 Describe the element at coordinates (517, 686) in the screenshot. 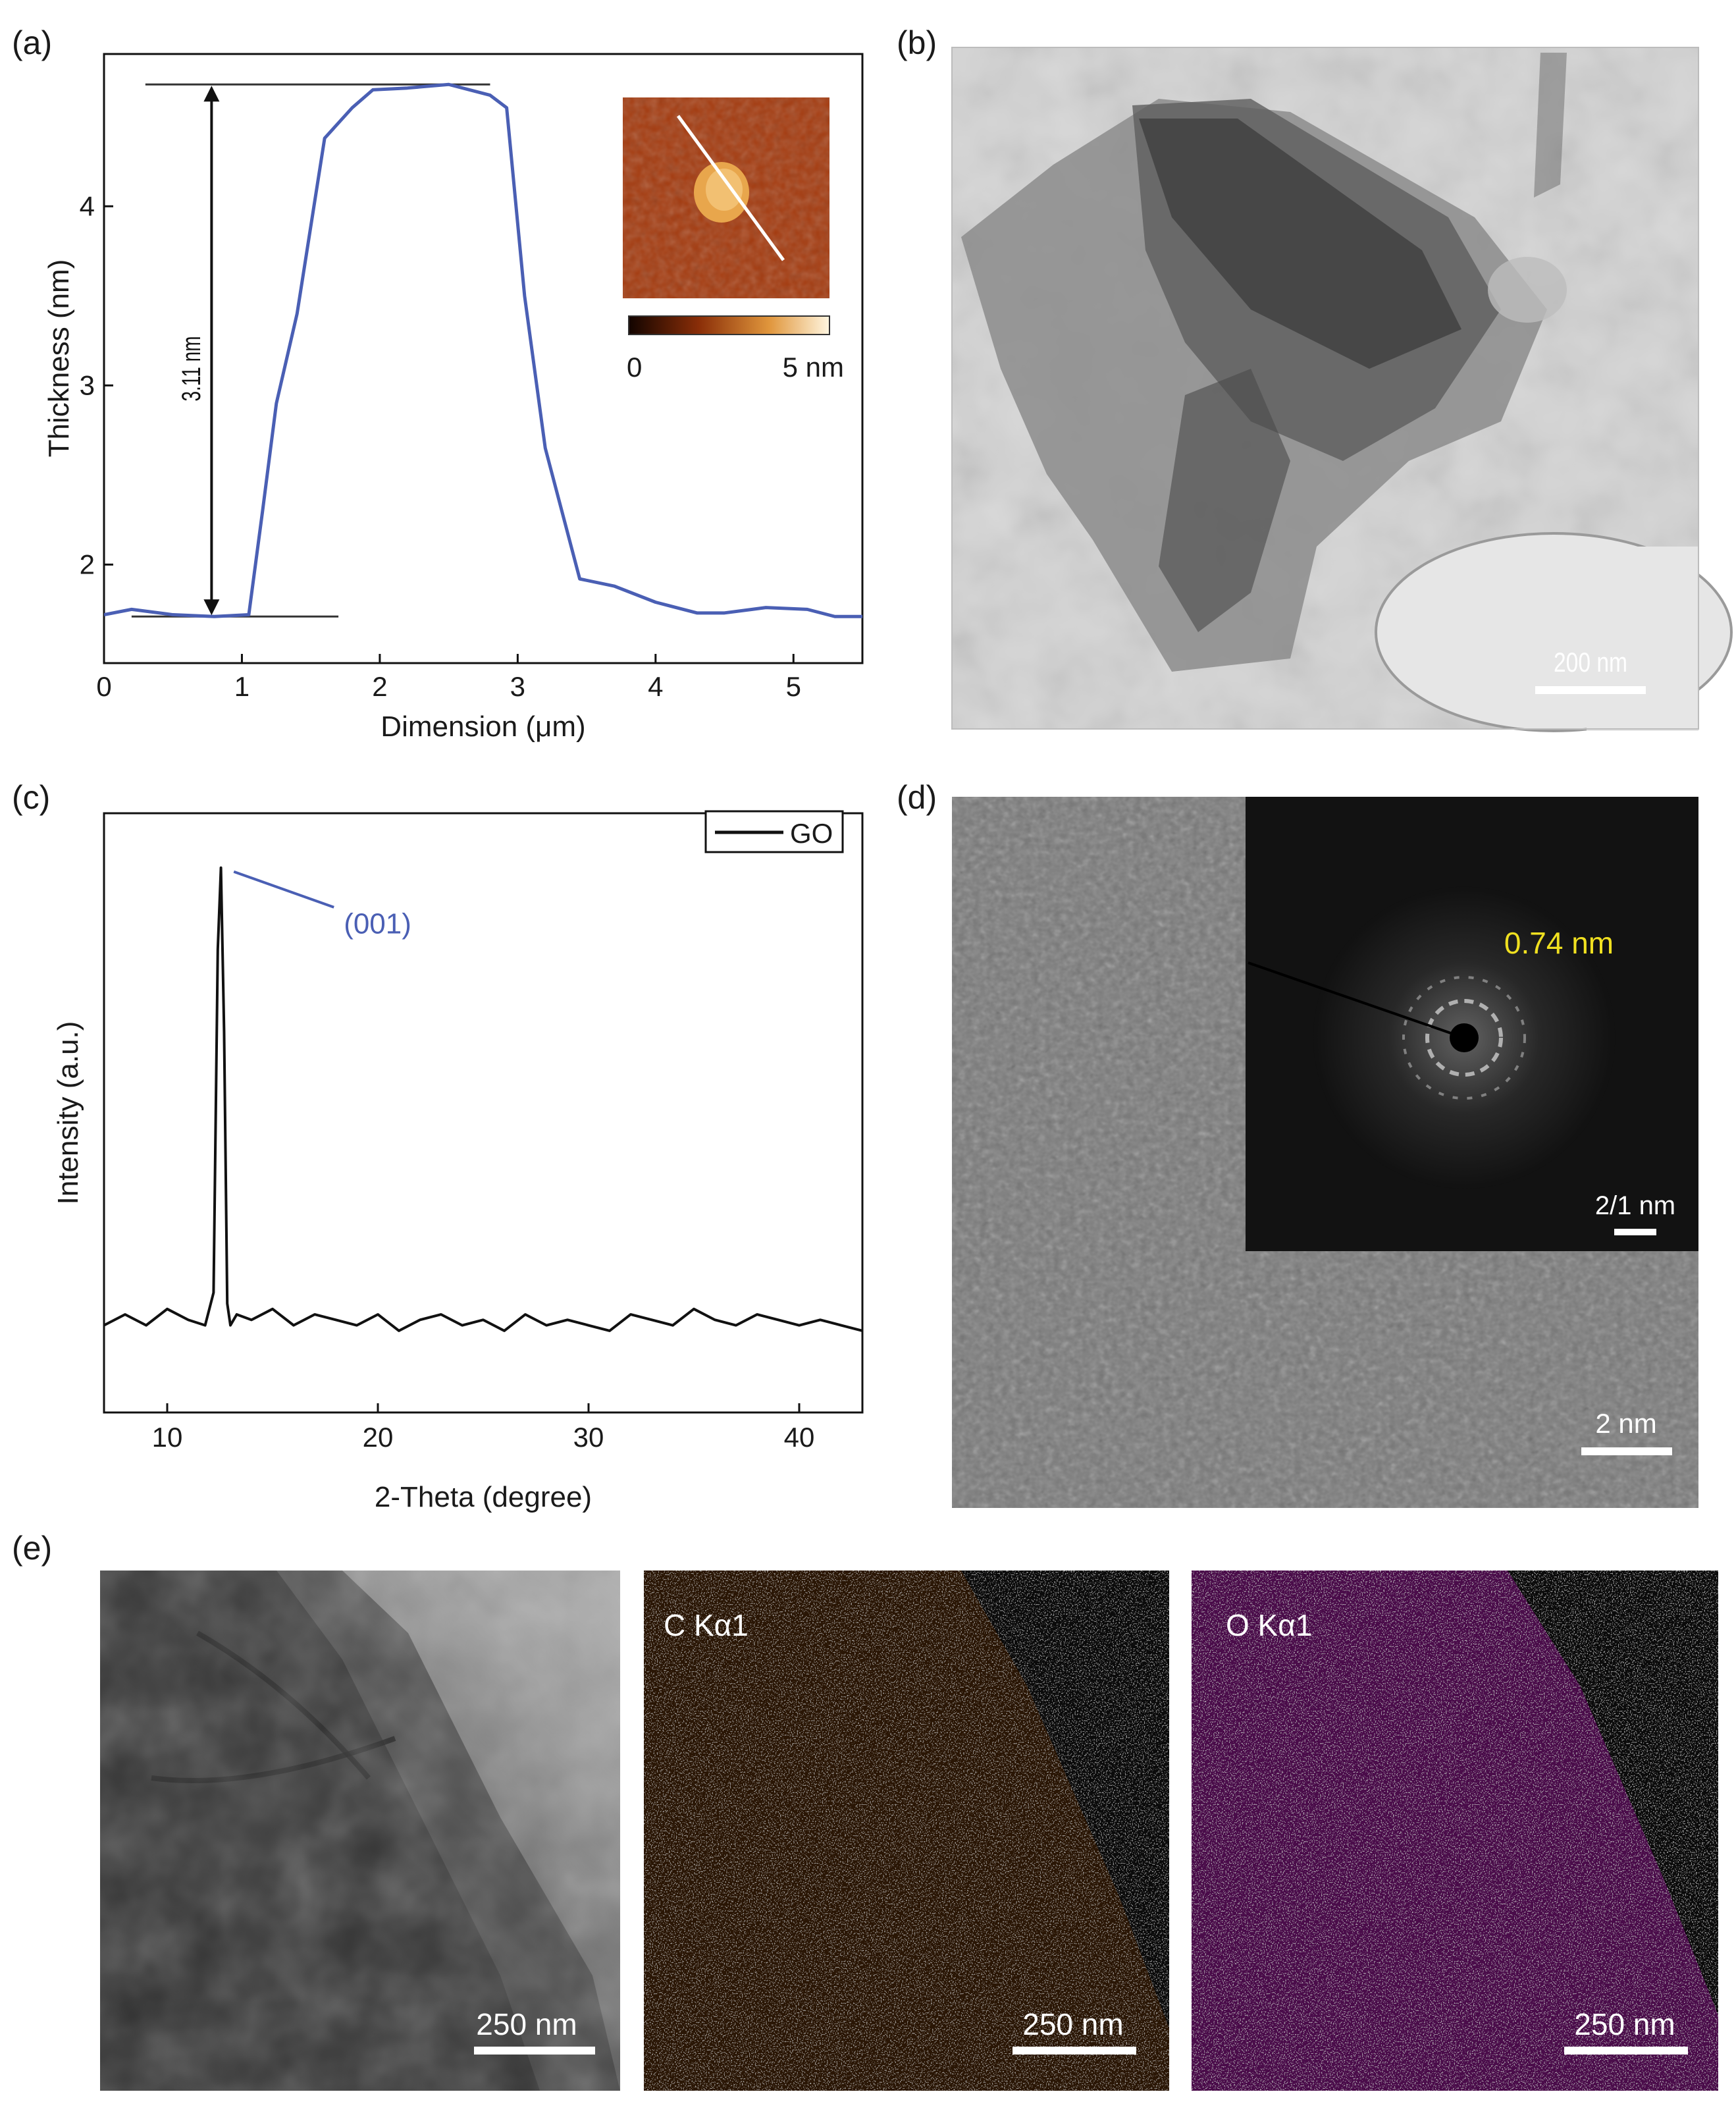

I see `chart-a-xtick-label: 3` at that location.